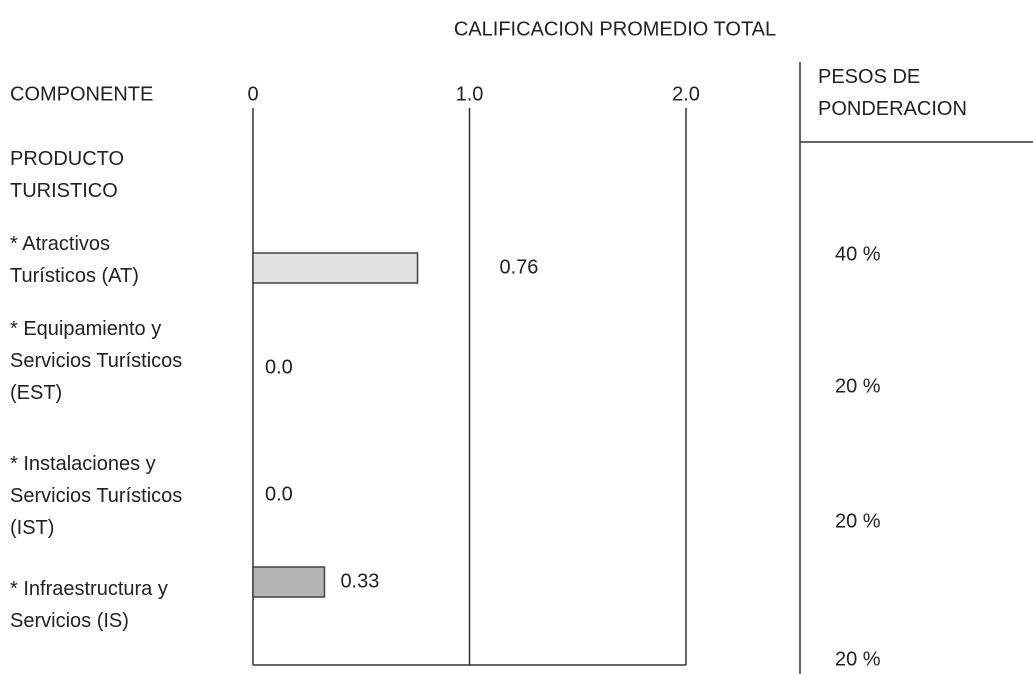 The width and height of the screenshot is (1033, 674). What do you see at coordinates (519, 267) in the screenshot?
I see `value-label: 0.76` at bounding box center [519, 267].